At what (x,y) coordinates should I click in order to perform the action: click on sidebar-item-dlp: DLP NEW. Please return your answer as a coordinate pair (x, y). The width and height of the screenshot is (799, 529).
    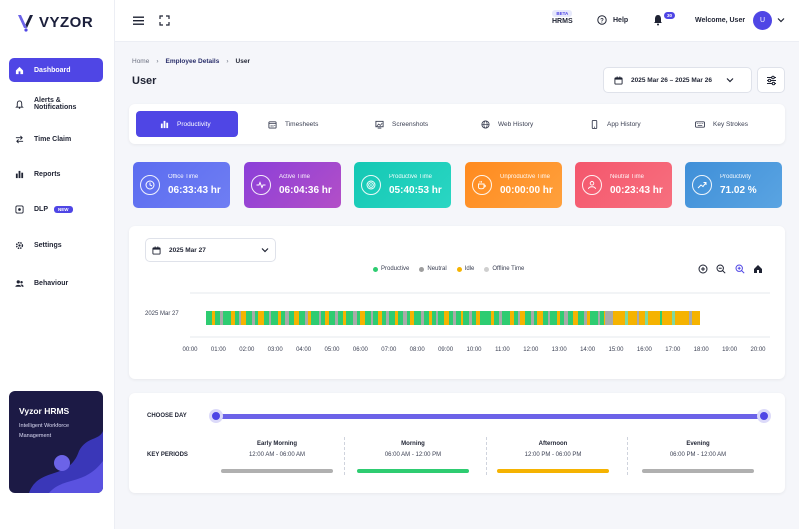
    Looking at the image, I should click on (56, 209).